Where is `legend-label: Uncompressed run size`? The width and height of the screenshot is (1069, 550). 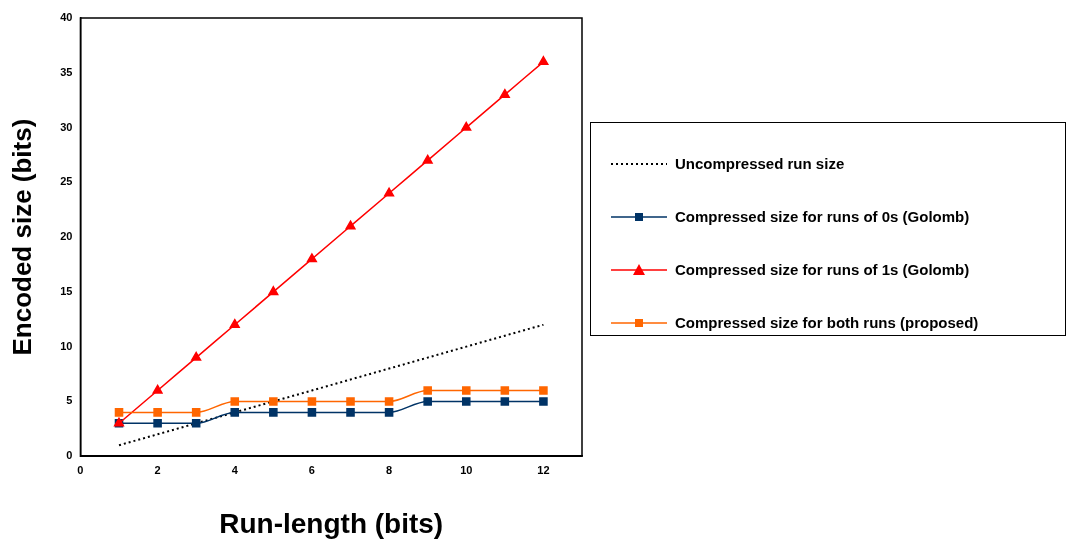 legend-label: Uncompressed run size is located at coordinates (760, 163).